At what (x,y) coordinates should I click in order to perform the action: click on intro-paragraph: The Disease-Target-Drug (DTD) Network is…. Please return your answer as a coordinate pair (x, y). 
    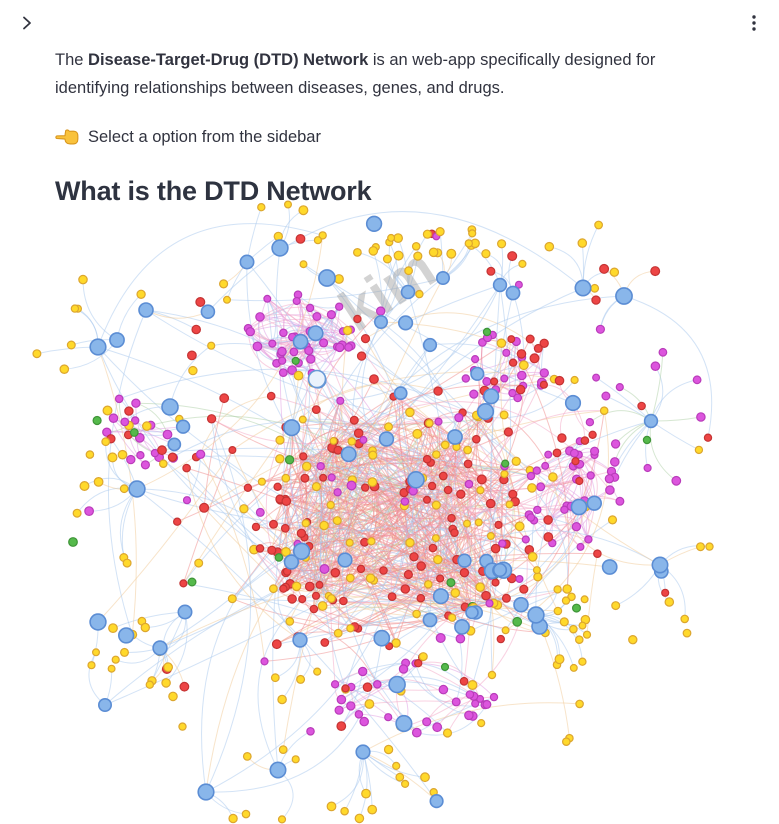
    Looking at the image, I should click on (382, 74).